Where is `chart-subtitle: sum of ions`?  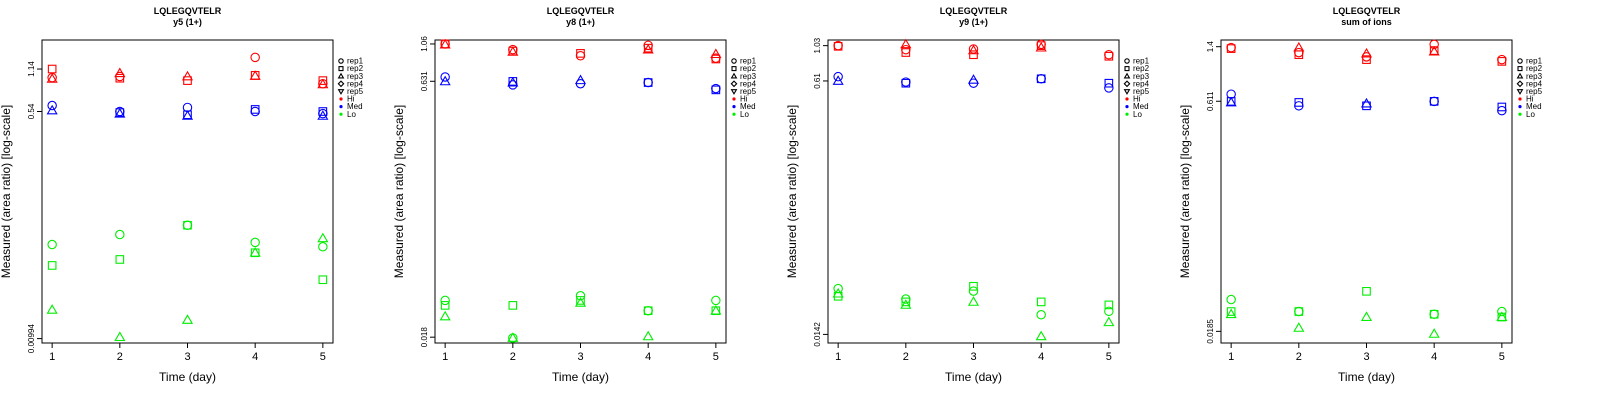 chart-subtitle: sum of ions is located at coordinates (1366, 22).